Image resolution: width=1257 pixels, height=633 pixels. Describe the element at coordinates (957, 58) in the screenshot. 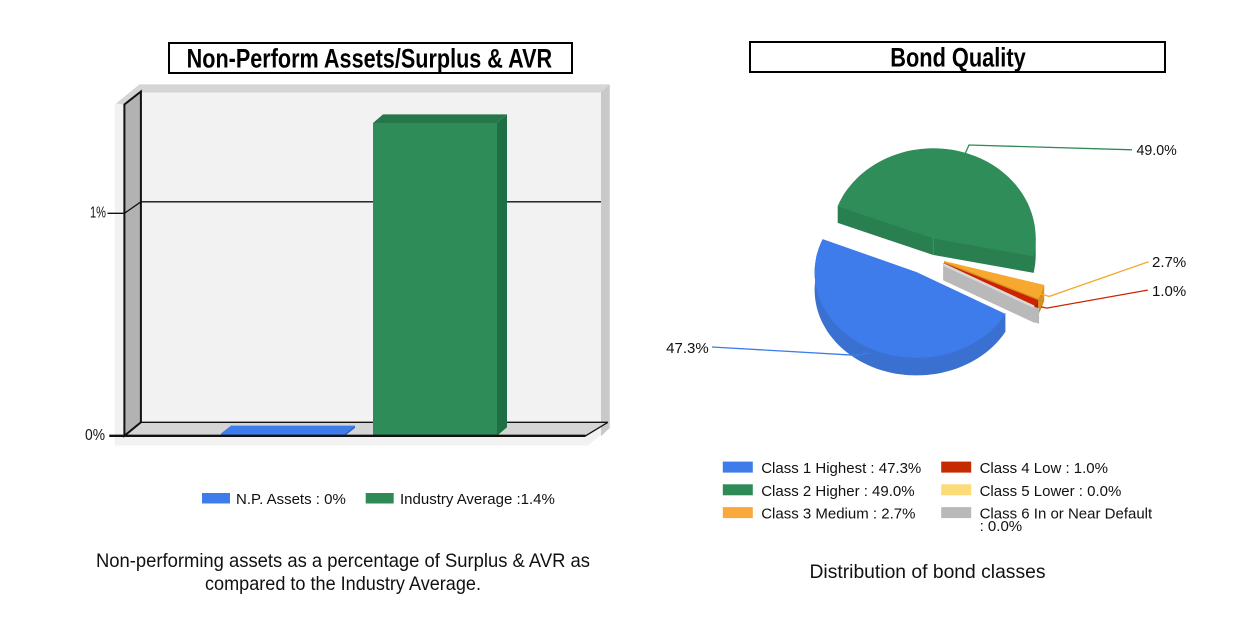

I see `svg-text: Bond Quality` at that location.